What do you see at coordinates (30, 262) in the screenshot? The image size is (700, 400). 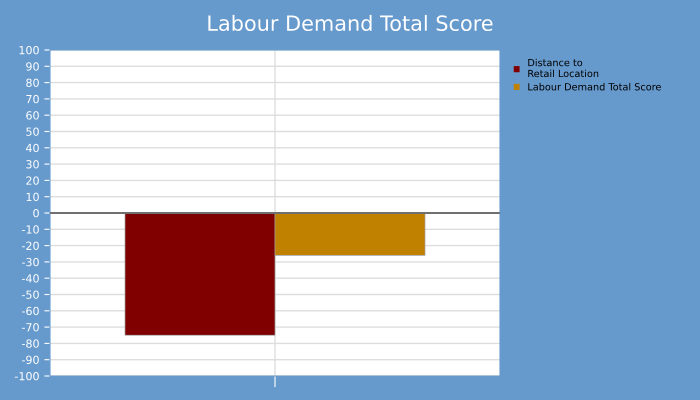 I see `y-tick-label: -30` at bounding box center [30, 262].